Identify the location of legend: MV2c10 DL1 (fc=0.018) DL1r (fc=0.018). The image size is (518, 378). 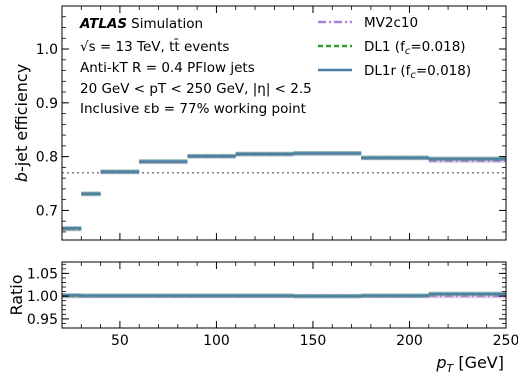
(394, 48).